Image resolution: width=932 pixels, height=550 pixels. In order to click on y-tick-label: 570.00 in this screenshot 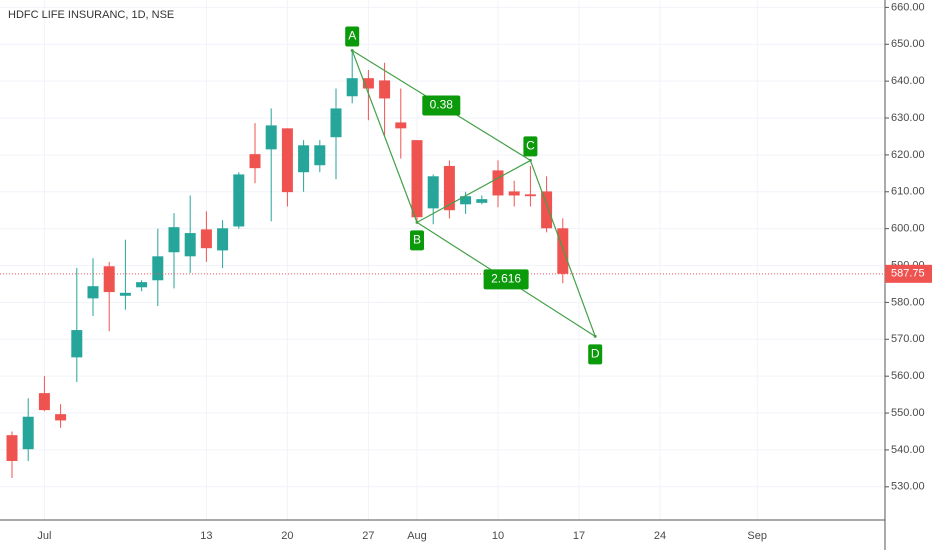, I will do `click(908, 339)`.